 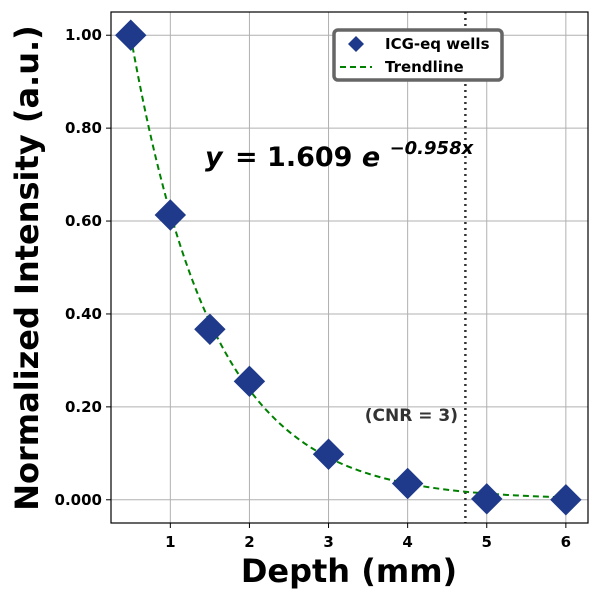 I want to click on fit-equation-y: y, so click(x=214, y=157).